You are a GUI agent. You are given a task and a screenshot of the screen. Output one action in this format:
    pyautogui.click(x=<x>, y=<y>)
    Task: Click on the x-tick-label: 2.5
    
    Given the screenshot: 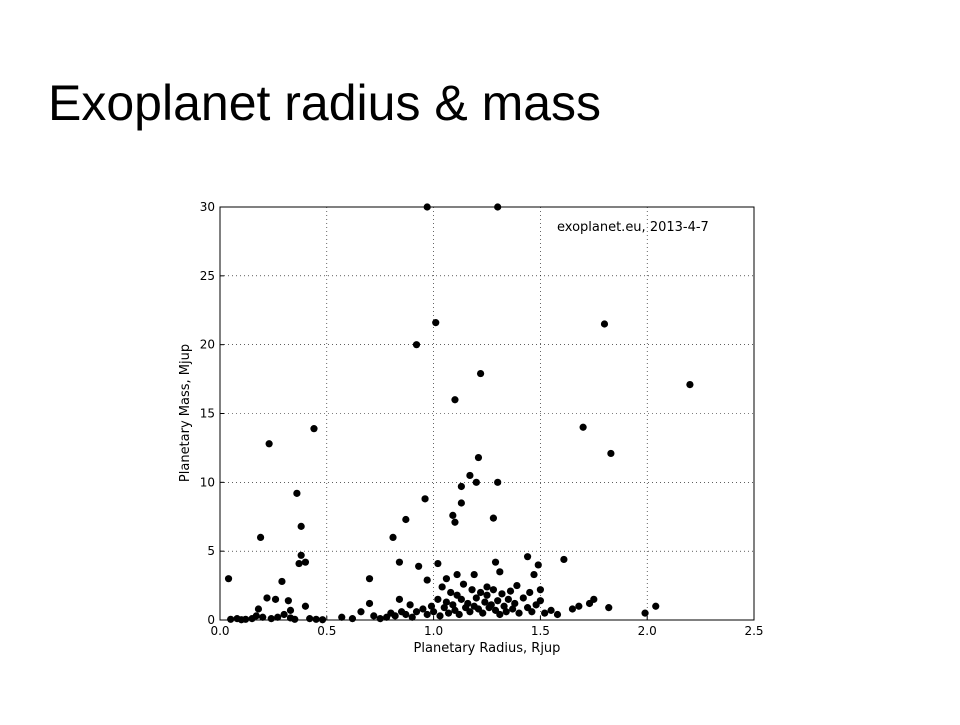 What is the action you would take?
    pyautogui.click(x=753, y=631)
    